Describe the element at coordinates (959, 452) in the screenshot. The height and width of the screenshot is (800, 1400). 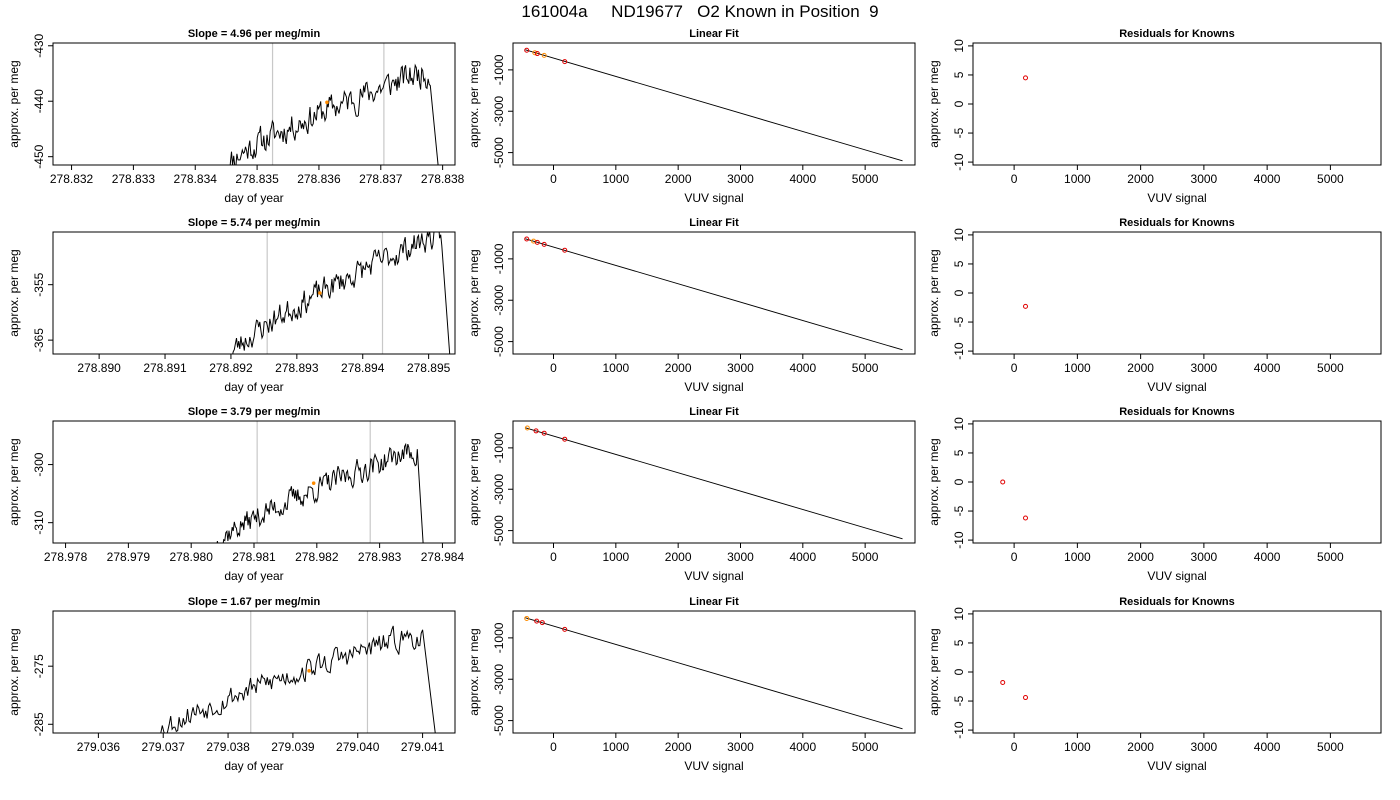
I see `y-tick-label-r3c3-3: 5` at that location.